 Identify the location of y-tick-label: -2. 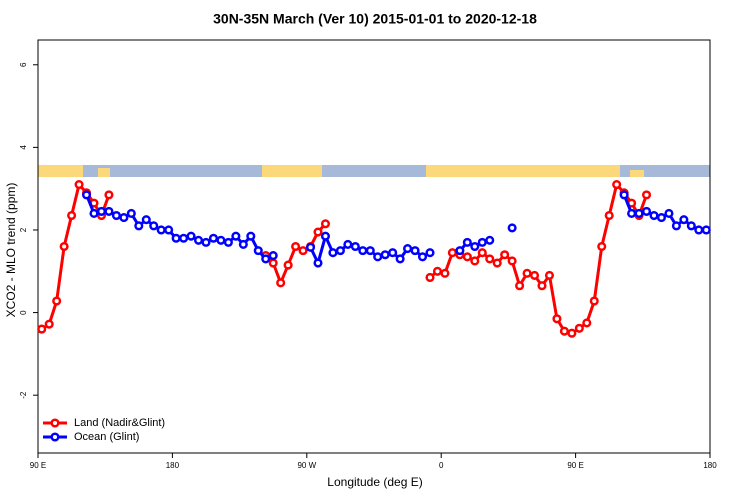
(23, 395).